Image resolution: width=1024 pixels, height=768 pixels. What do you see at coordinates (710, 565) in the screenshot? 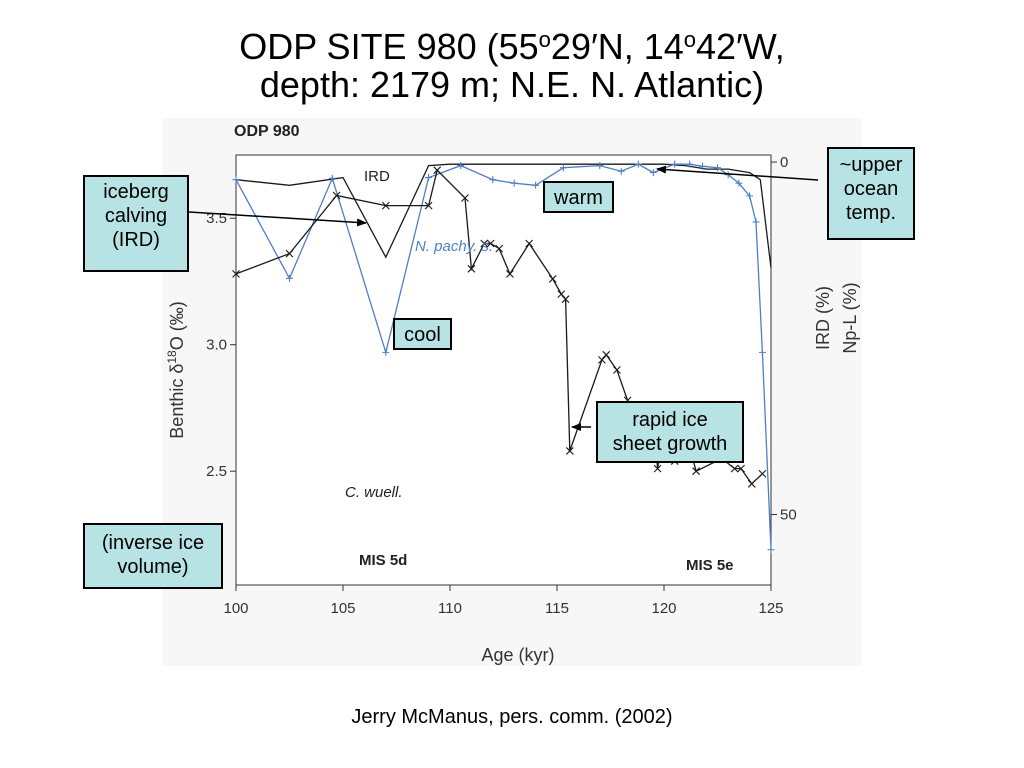
I see `annotation-mis5e: MIS 5e` at bounding box center [710, 565].